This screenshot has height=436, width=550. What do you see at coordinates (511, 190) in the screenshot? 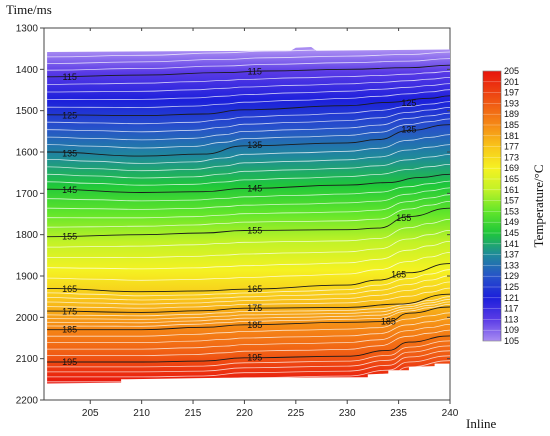
I see `colorbar-tick-label: 161` at bounding box center [511, 190].